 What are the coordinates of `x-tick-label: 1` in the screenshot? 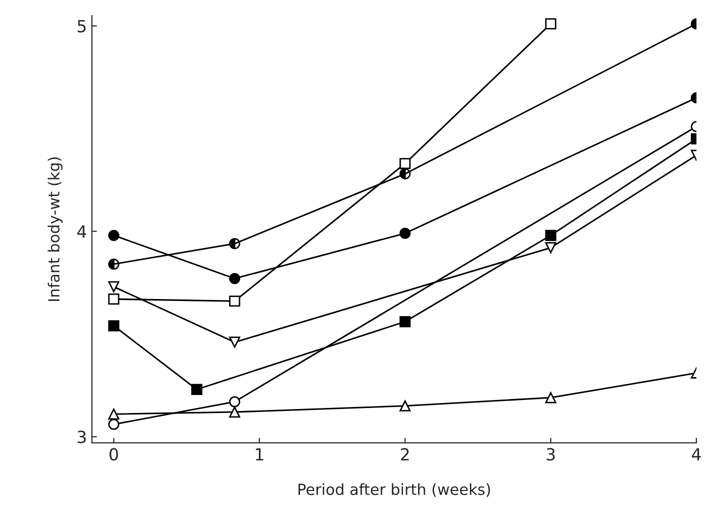 It's located at (260, 454).